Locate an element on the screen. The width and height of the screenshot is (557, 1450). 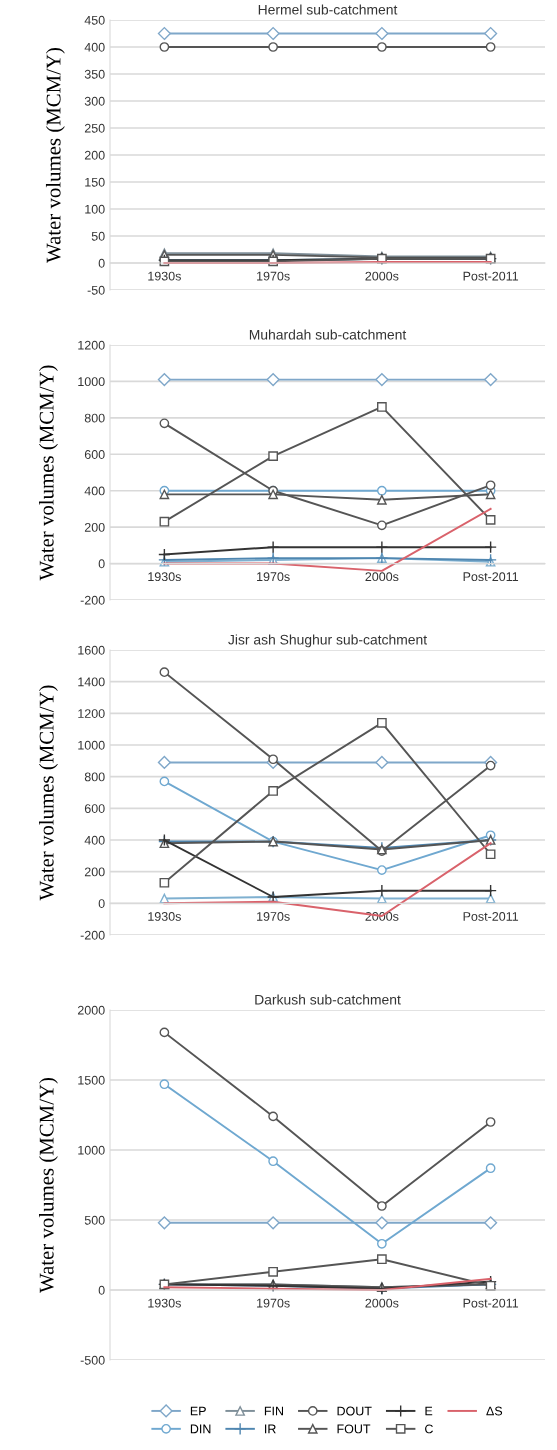
y-tick-label: 1600 is located at coordinates (91, 650).